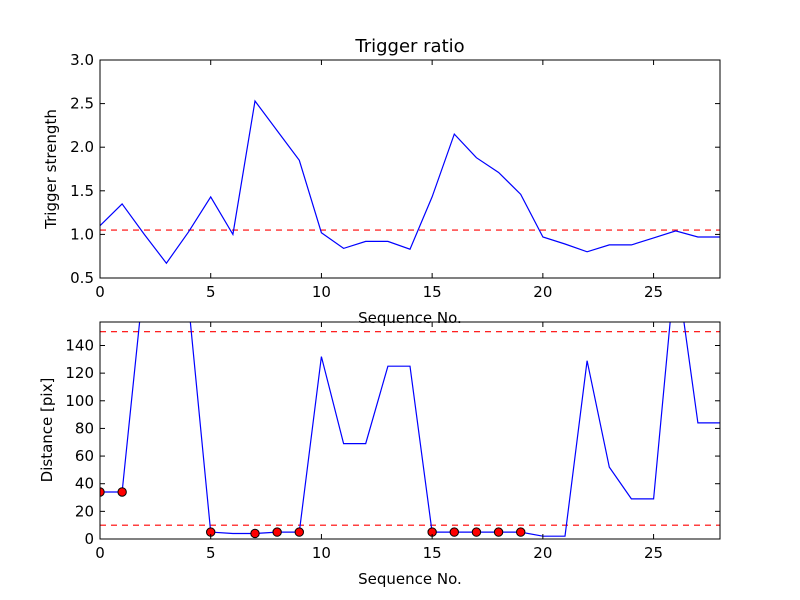  Describe the element at coordinates (410, 579) in the screenshot. I see `bottom-x-axis-label: Sequence No.` at that location.